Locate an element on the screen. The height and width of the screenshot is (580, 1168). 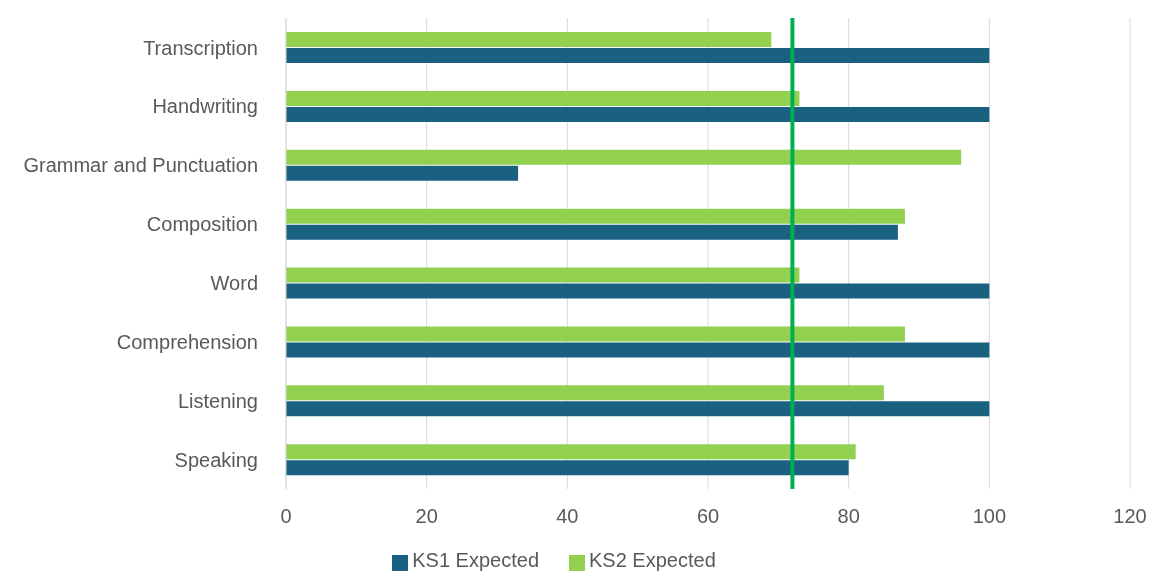
y-tick-label: Speaking is located at coordinates (216, 459).